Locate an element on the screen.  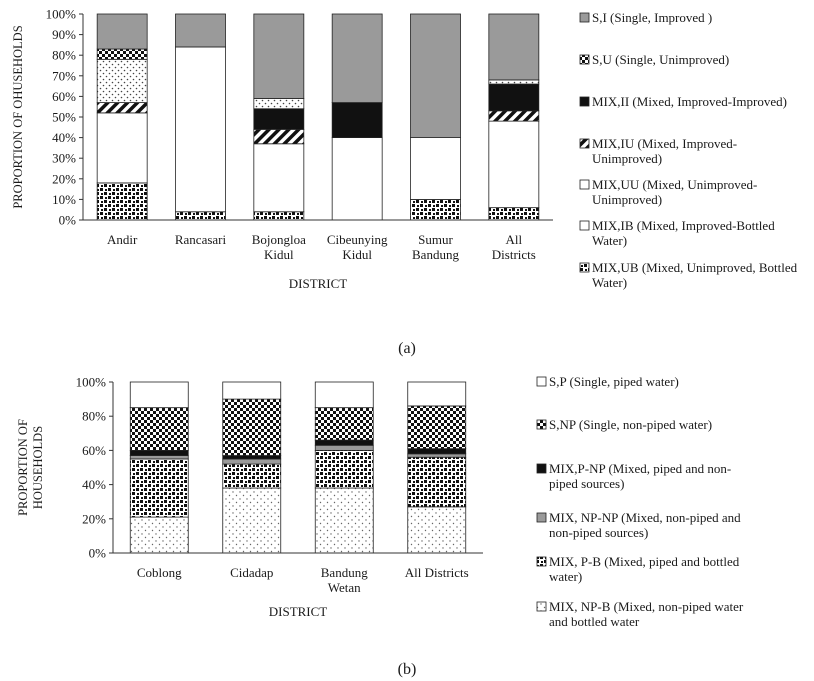
y-tick-label: 50% is located at coordinates (64, 117).